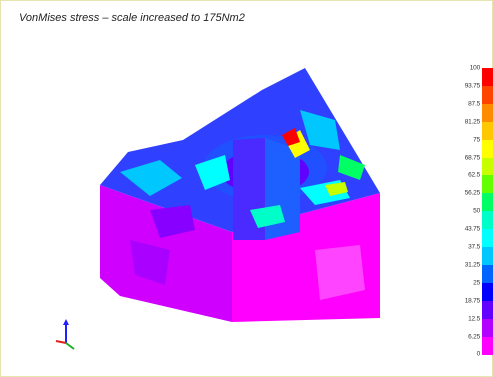 Image resolution: width=493 pixels, height=377 pixels. What do you see at coordinates (474, 336) in the screenshot?
I see `legend-tick-label: 6.25` at bounding box center [474, 336].